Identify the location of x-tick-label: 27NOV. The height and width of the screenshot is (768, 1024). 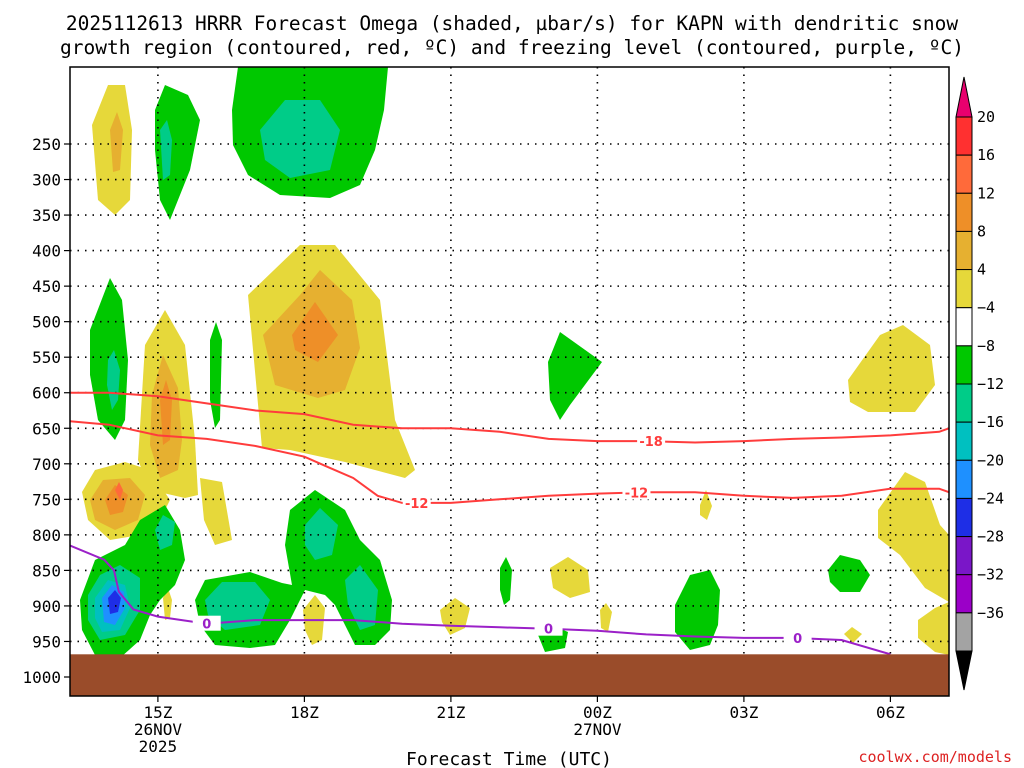
(597, 729).